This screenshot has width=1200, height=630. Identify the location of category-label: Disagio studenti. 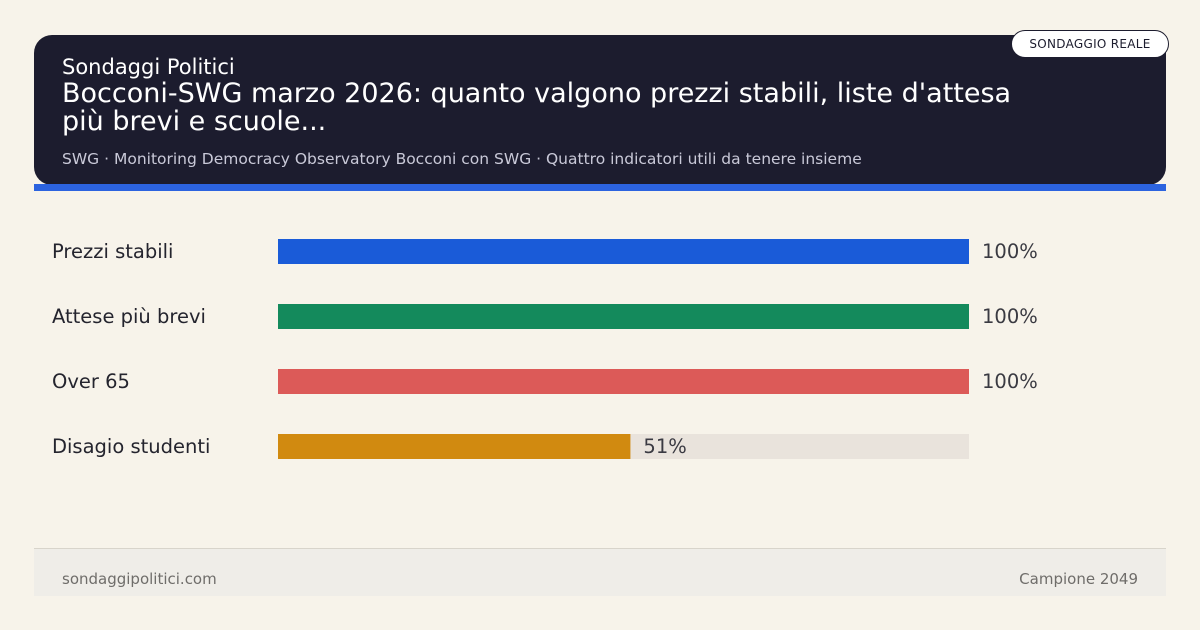
(131, 446).